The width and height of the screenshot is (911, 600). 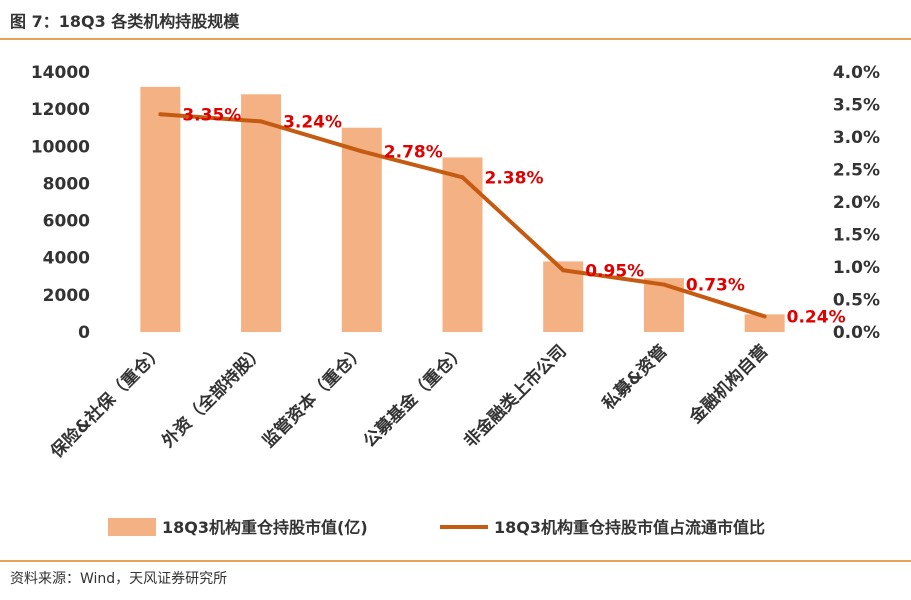 What do you see at coordinates (455, 561) in the screenshot?
I see `footer-divider` at bounding box center [455, 561].